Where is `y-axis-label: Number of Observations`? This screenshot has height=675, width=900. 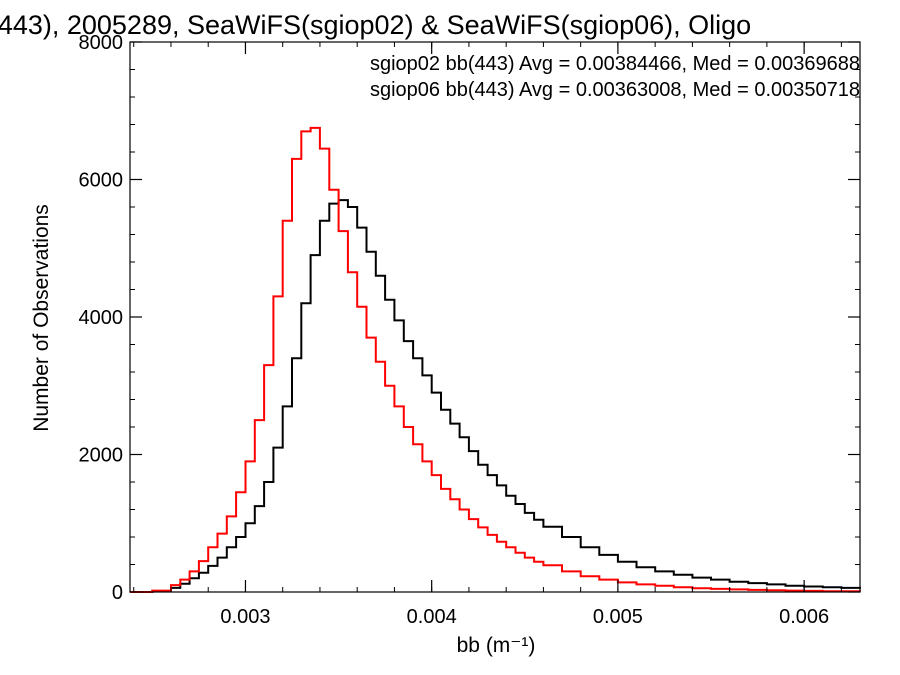 y-axis-label: Number of Observations is located at coordinates (41, 318).